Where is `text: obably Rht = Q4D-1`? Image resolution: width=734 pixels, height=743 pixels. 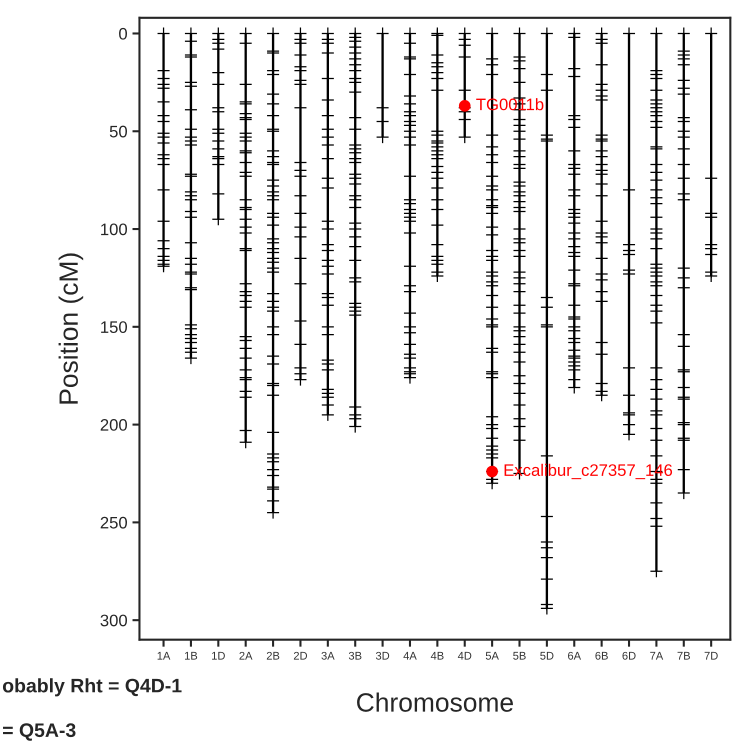
text: obably Rht = Q4D-1 is located at coordinates (92, 687).